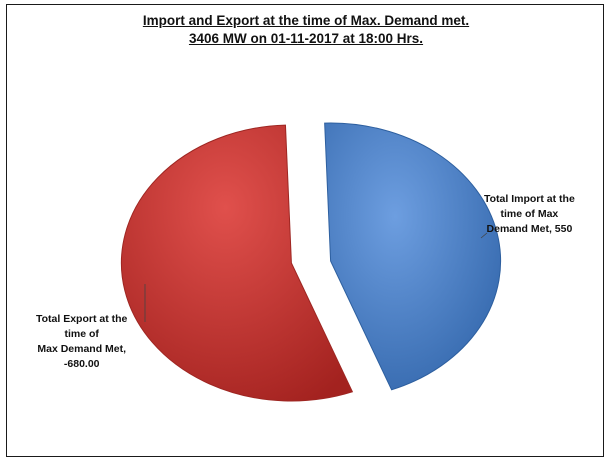 This screenshot has height=463, width=612. Describe the element at coordinates (81, 334) in the screenshot. I see `export-label-line-2: time of` at that location.